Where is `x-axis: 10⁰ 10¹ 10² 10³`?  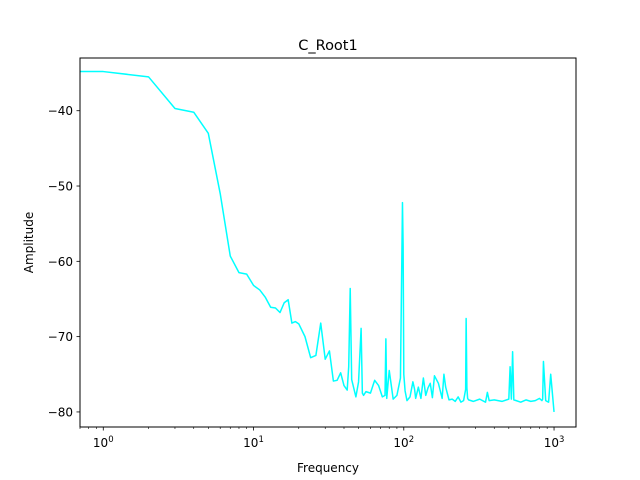
x-axis: 10⁰ 10¹ 10² 10³ is located at coordinates (322, 438).